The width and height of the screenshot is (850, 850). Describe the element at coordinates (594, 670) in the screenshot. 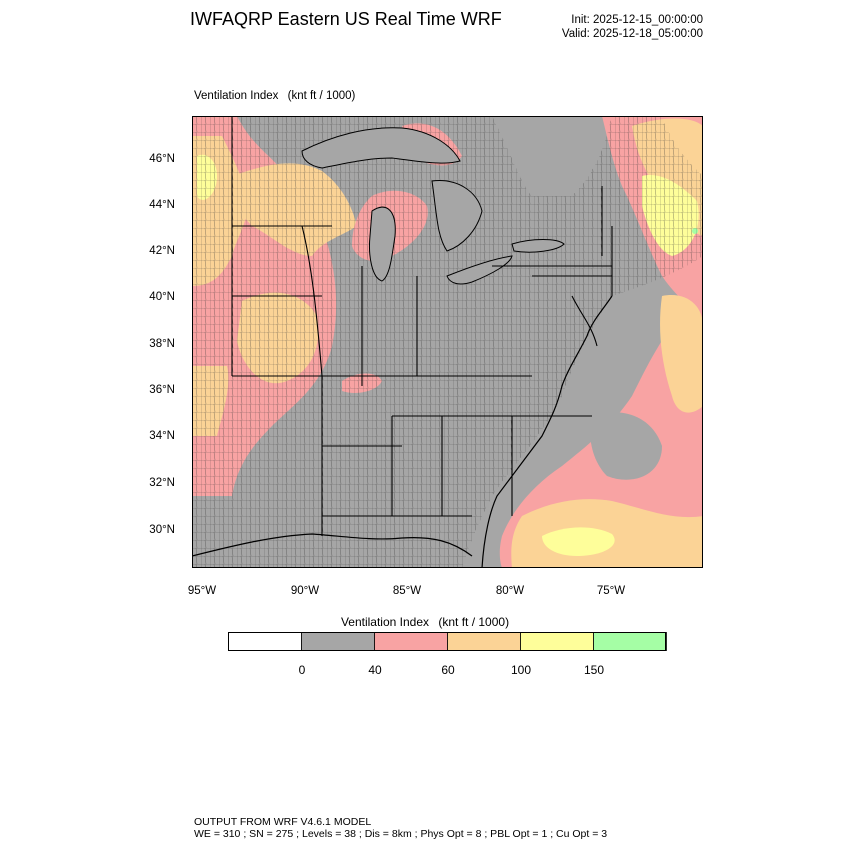

I see `colorbar-level: 150` at that location.